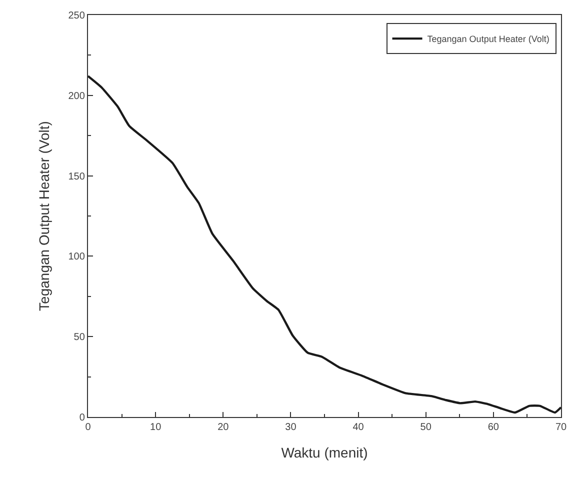 This screenshot has height=479, width=577. Describe the element at coordinates (82, 418) in the screenshot. I see `y-tick-label: 0` at that location.